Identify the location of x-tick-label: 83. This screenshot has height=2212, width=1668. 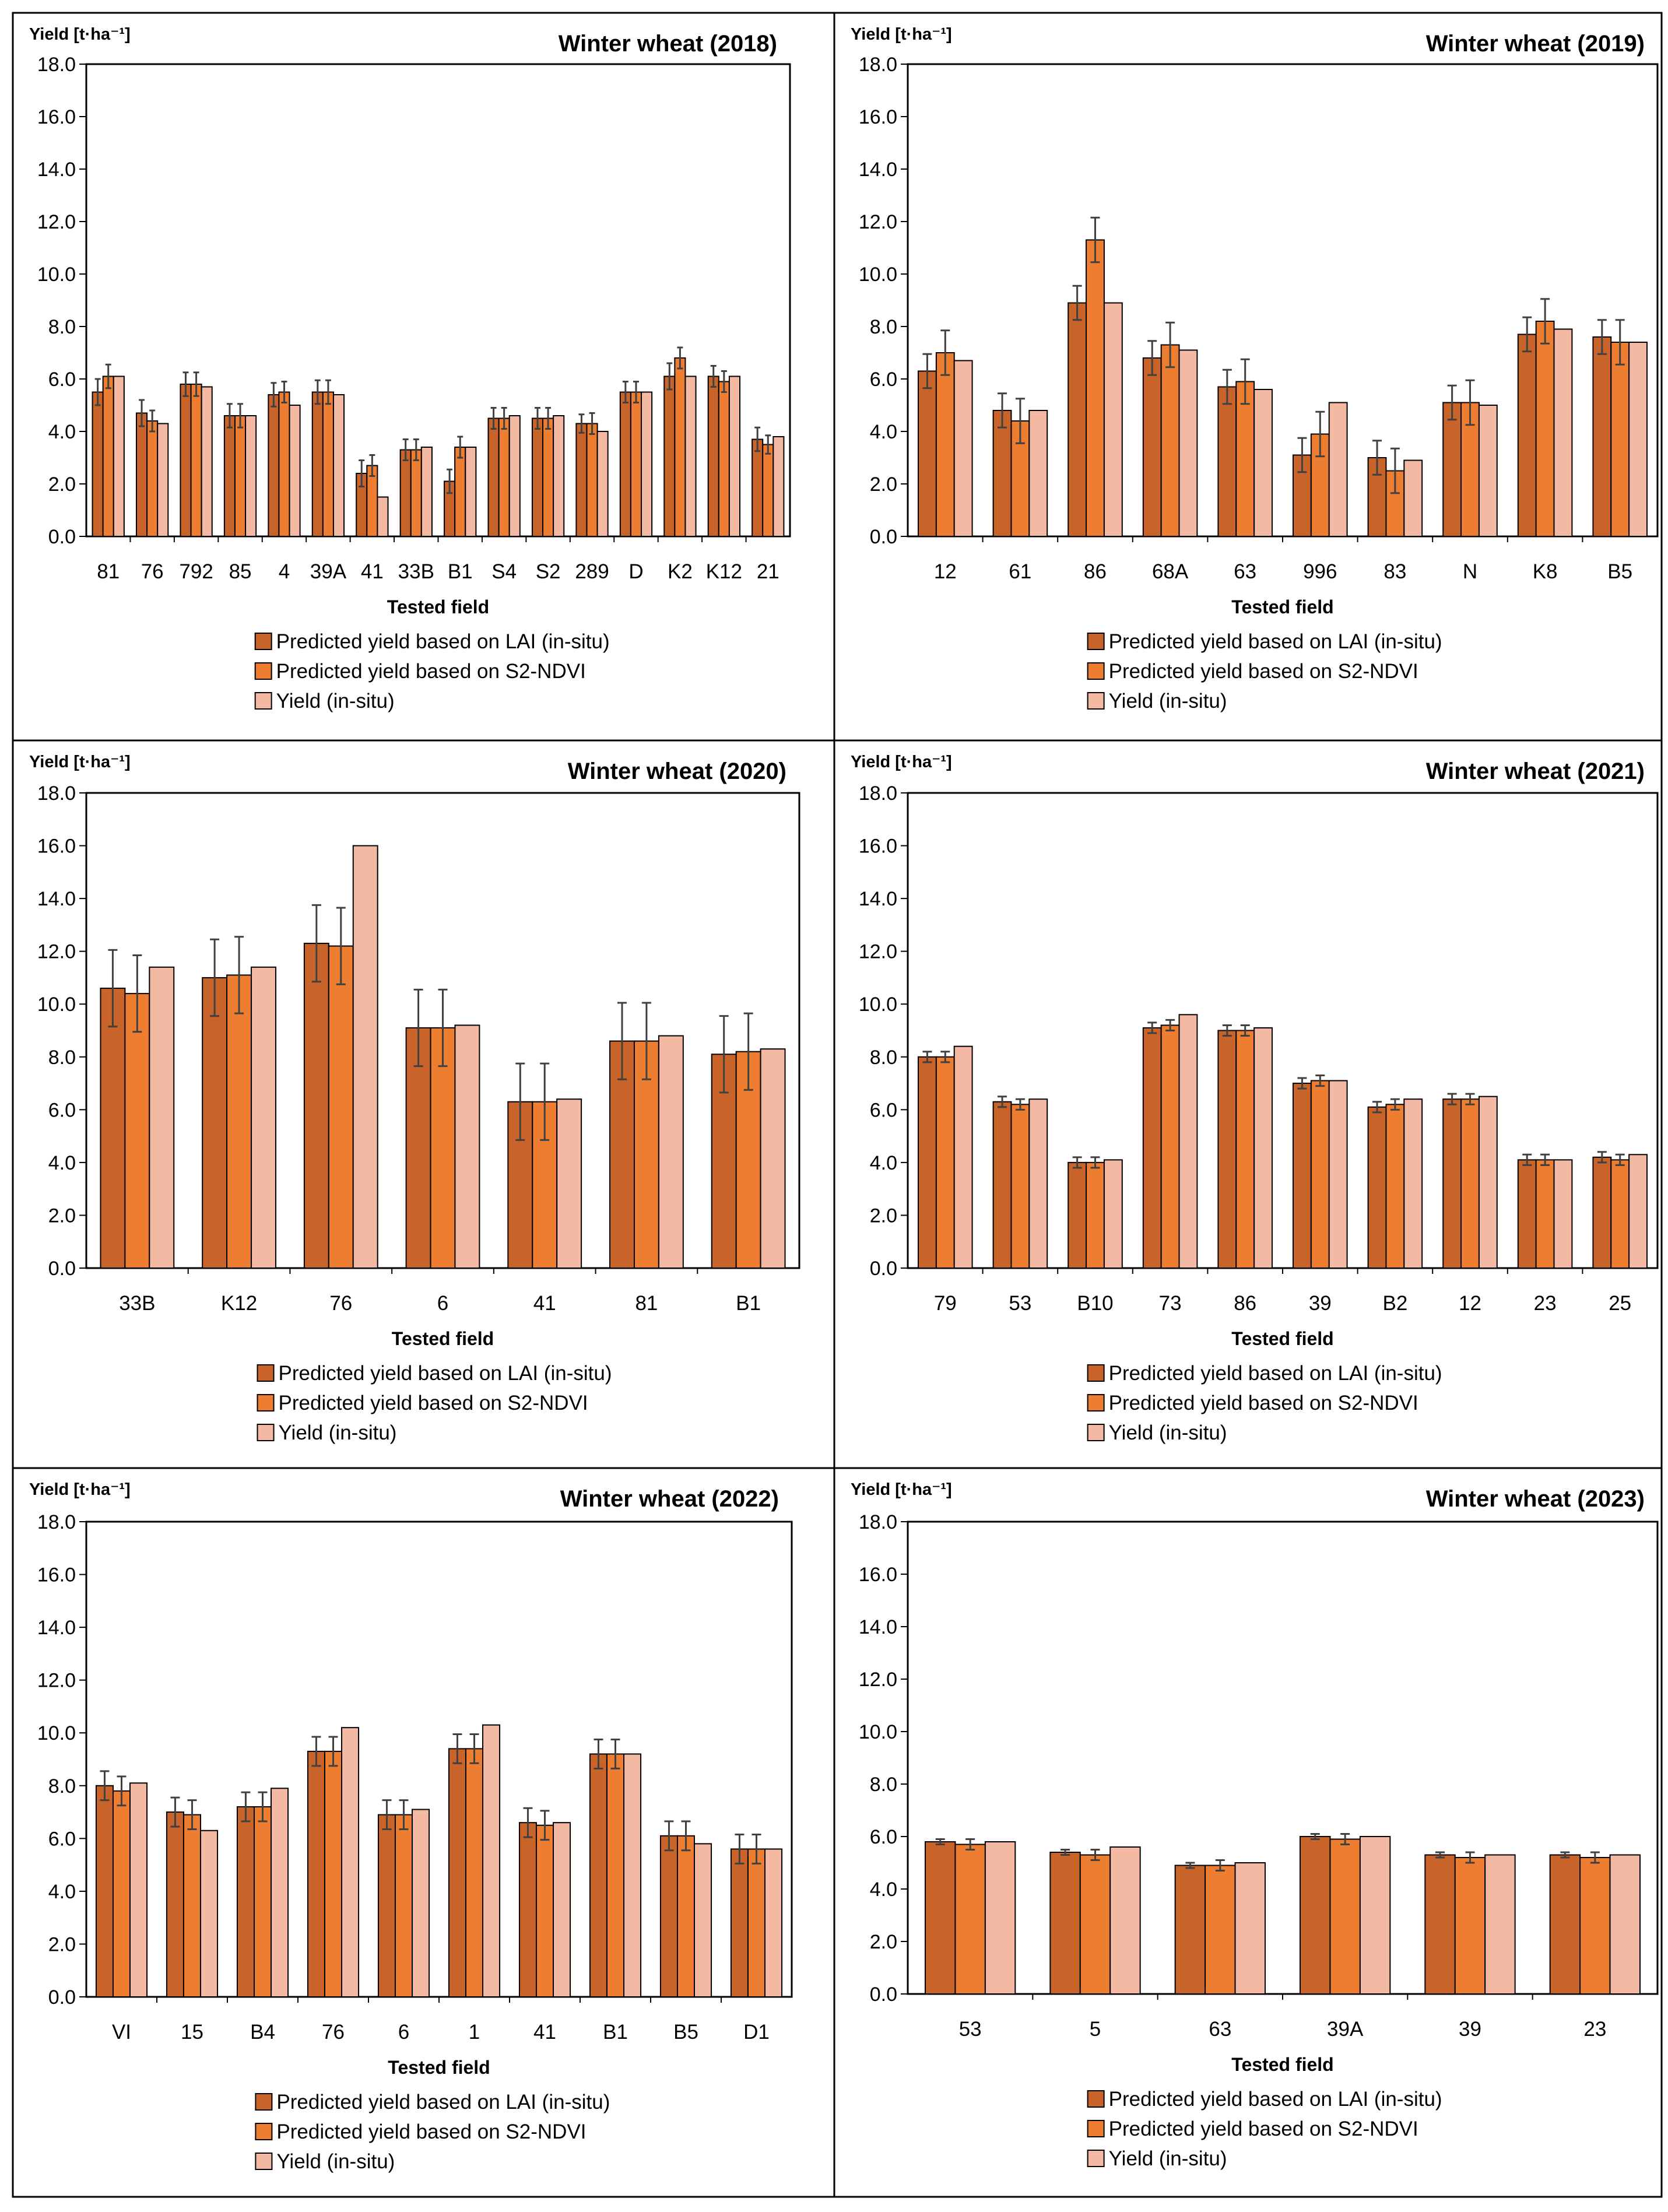
(1395, 571).